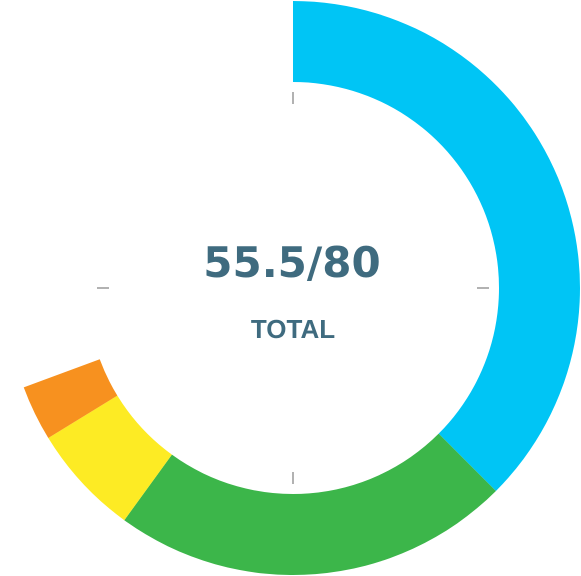 The image size is (581, 576). I want to click on total-value: 55.5, so click(255, 262).